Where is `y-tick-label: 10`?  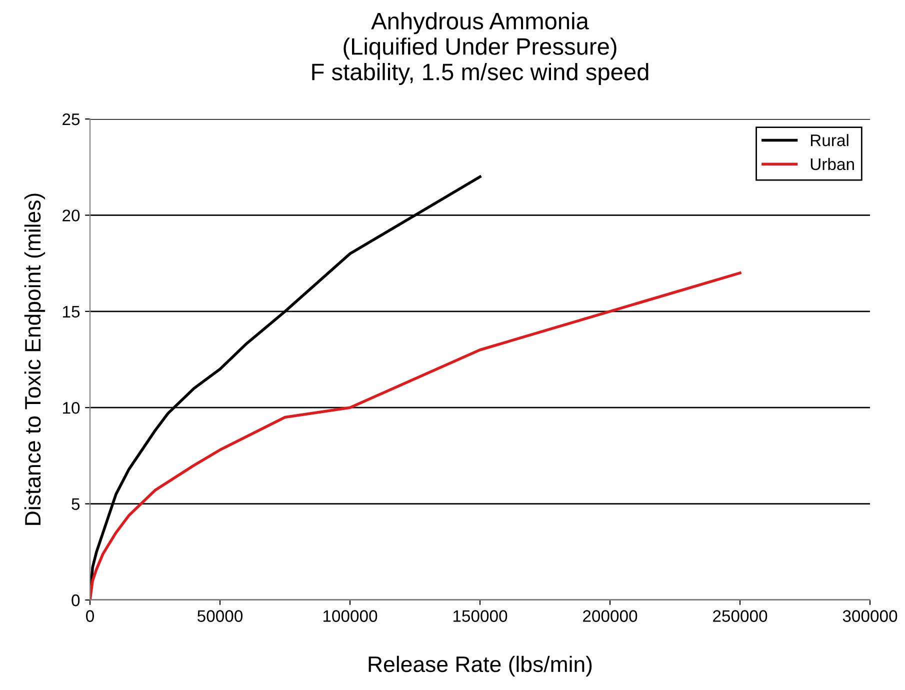 y-tick-label: 10 is located at coordinates (71, 408).